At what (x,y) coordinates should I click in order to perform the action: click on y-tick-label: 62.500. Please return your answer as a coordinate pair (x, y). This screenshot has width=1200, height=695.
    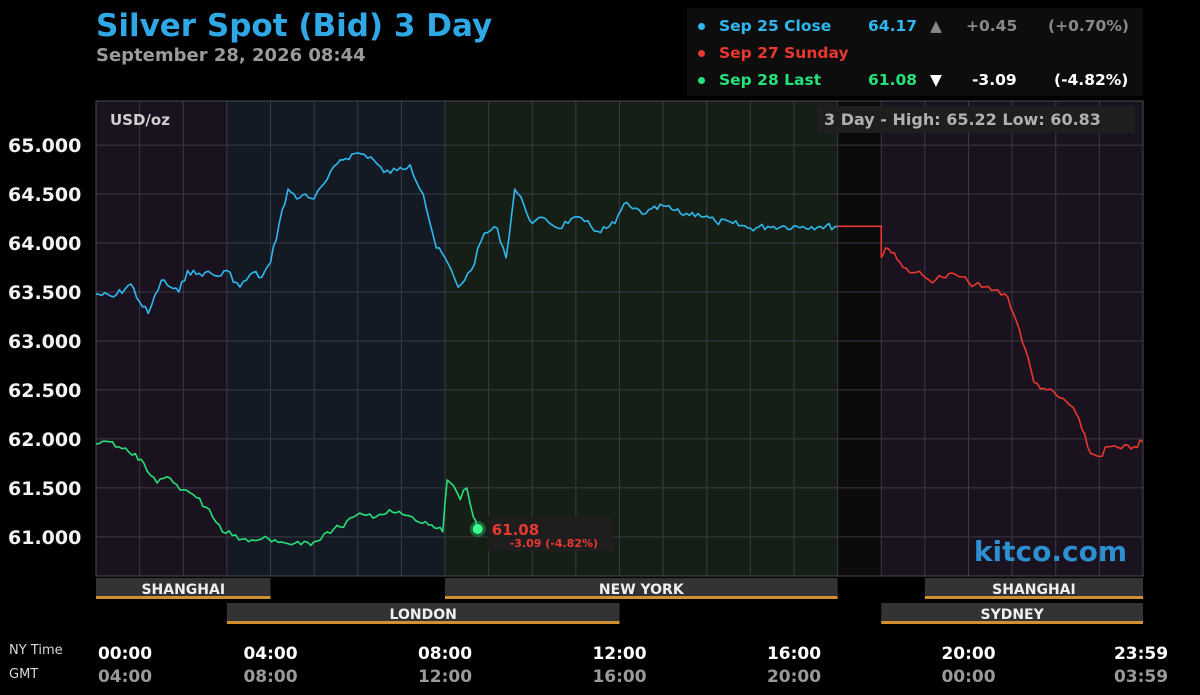
    Looking at the image, I should click on (44, 391).